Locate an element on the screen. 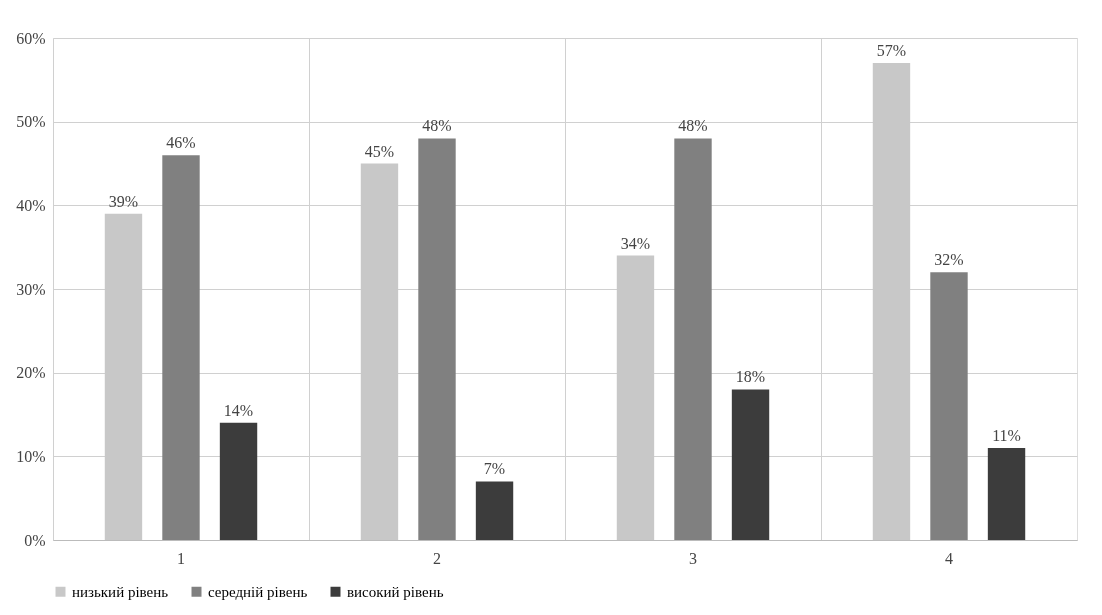 This screenshot has width=1102, height=615. data-label: 18% is located at coordinates (750, 377).